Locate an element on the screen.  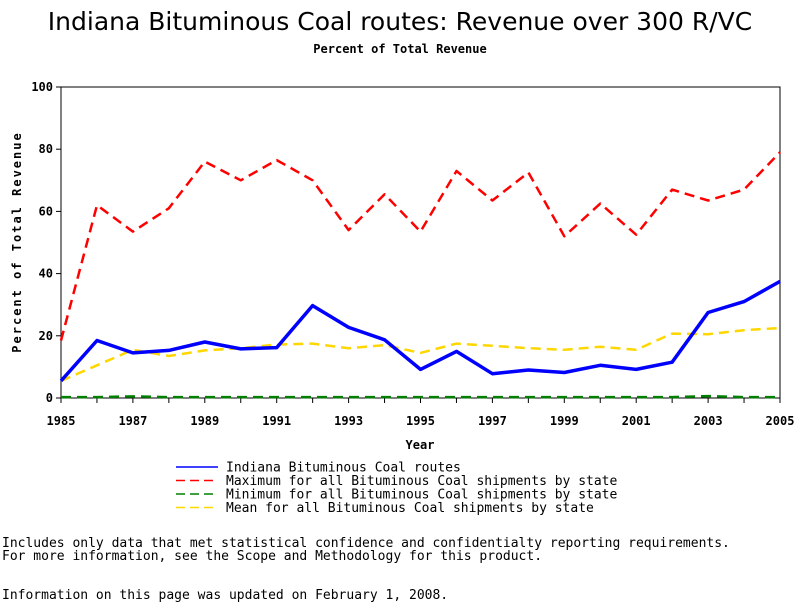
y-tick-label: 20 is located at coordinates (46, 336).